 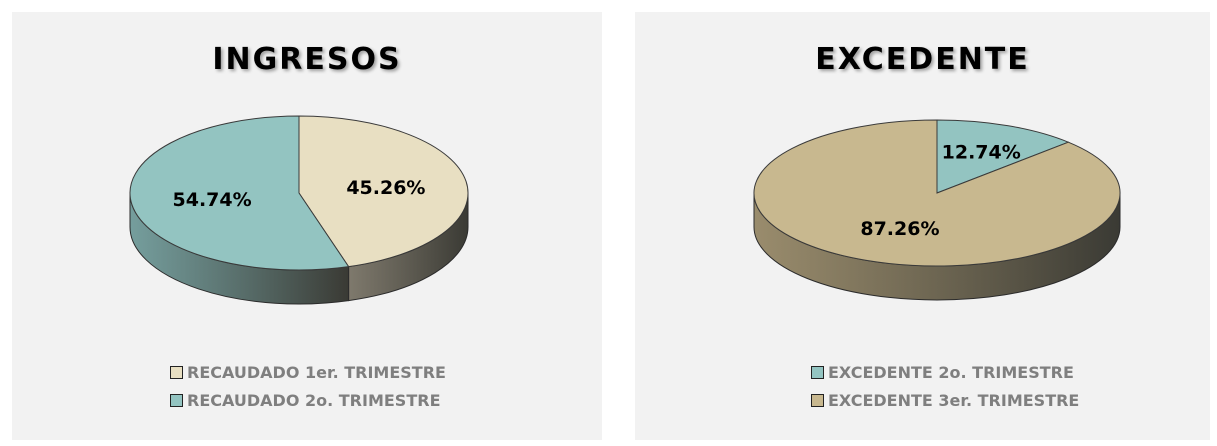 I want to click on legend-label: RECAUDADO 2o. TRIMESTRE, so click(x=314, y=400).